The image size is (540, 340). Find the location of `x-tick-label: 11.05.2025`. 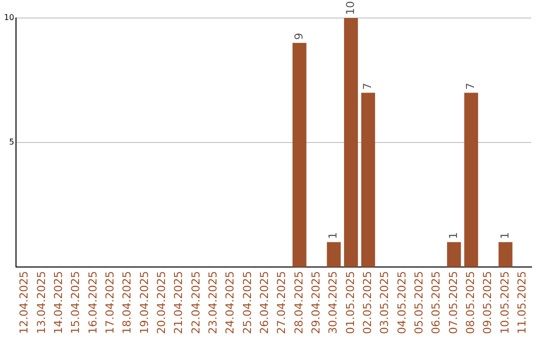

x-tick-label: 11.05.2025 is located at coordinates (522, 302).